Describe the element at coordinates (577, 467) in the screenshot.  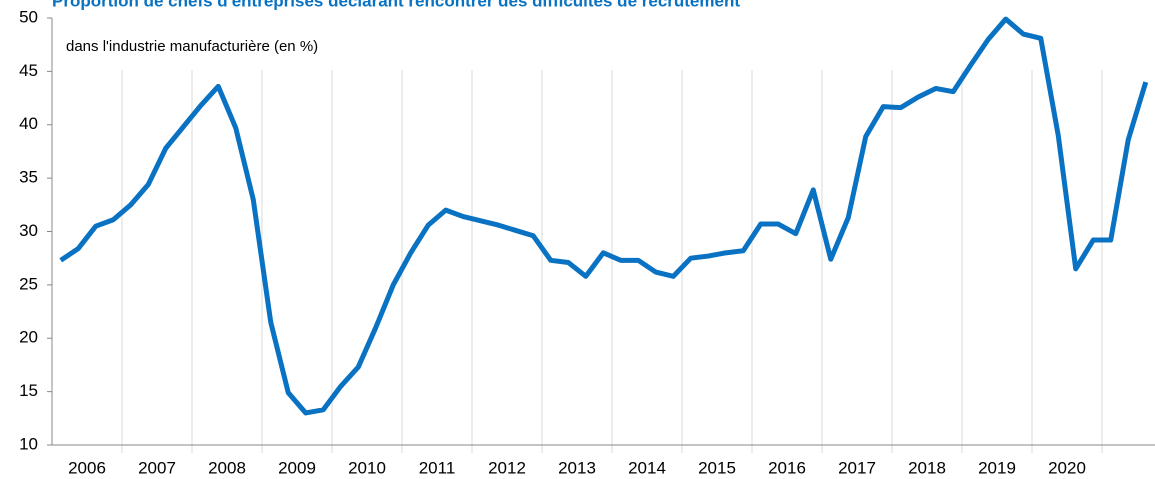
I see `x-tick-label: 2013` at that location.